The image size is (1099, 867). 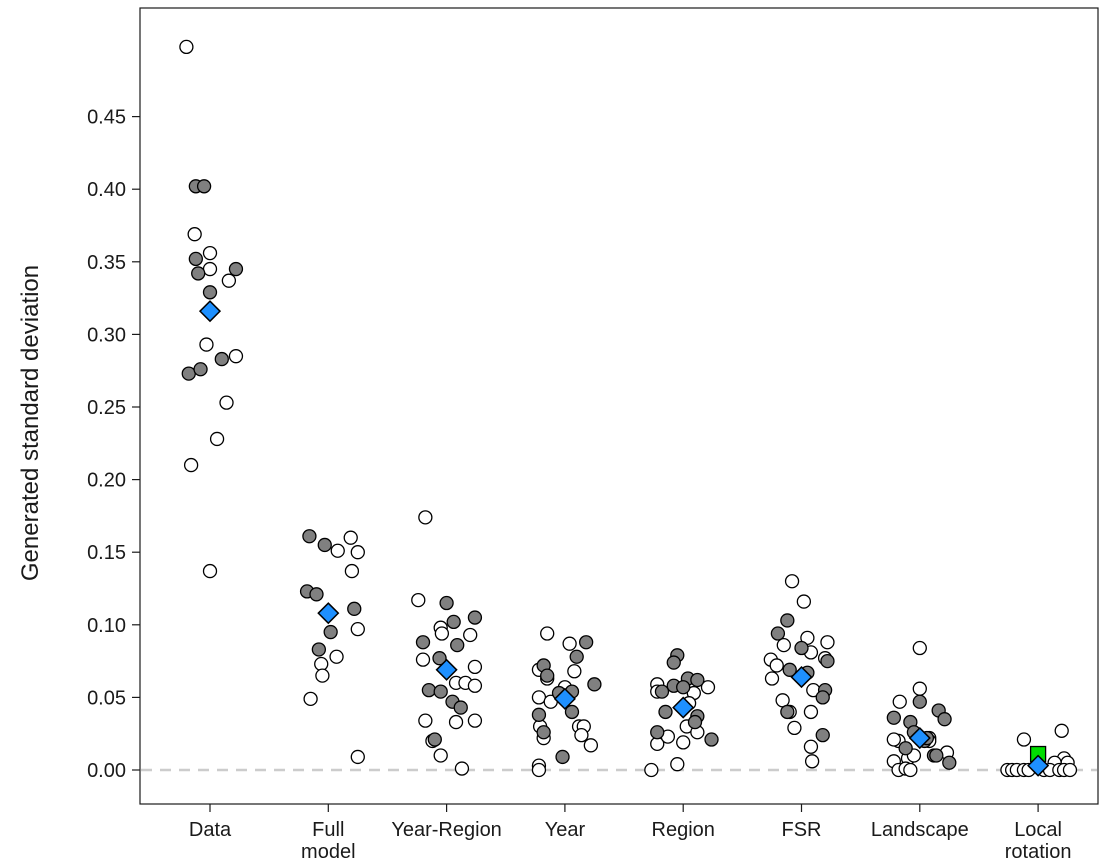 I want to click on y-tick-label: 0.20, so click(x=106, y=481).